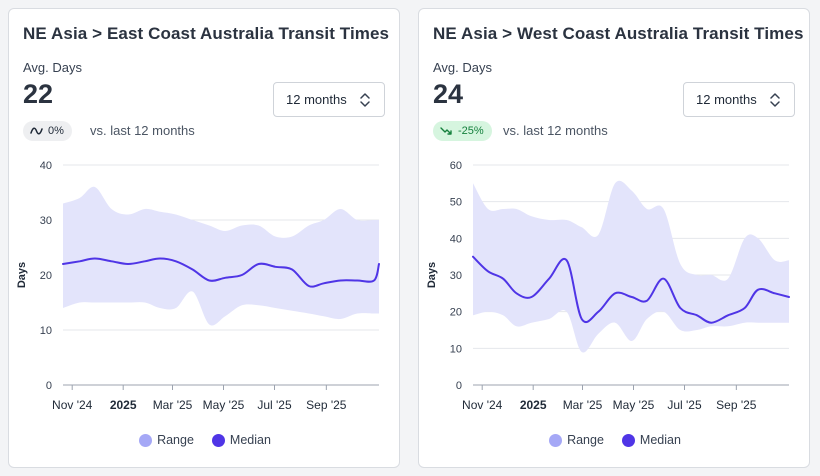  I want to click on x-tick-label: Mar '25, so click(583, 405).